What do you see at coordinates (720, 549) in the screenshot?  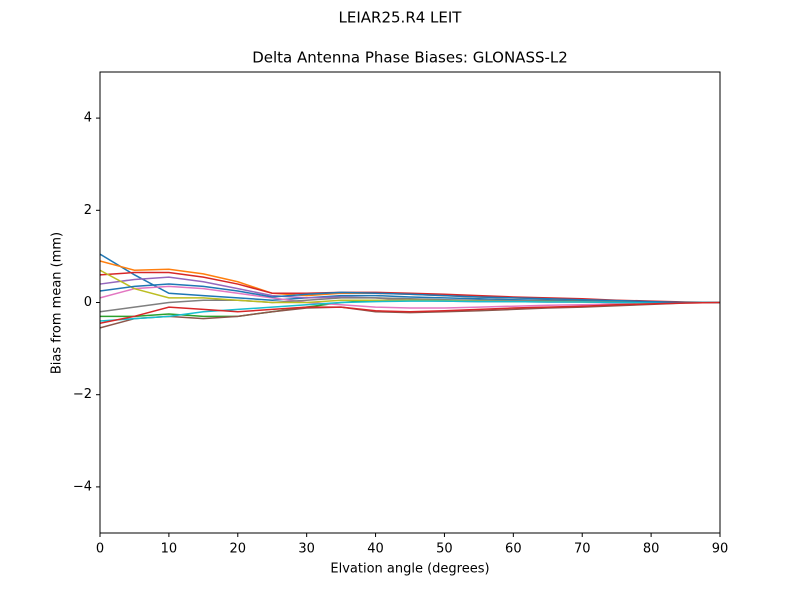 I see `x-tick-label: 90` at bounding box center [720, 549].